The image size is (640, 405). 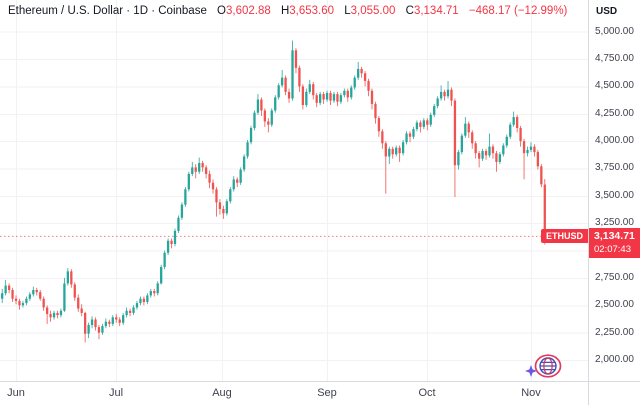 I want to click on price-tick-label: 4,250.00, so click(x=614, y=113).